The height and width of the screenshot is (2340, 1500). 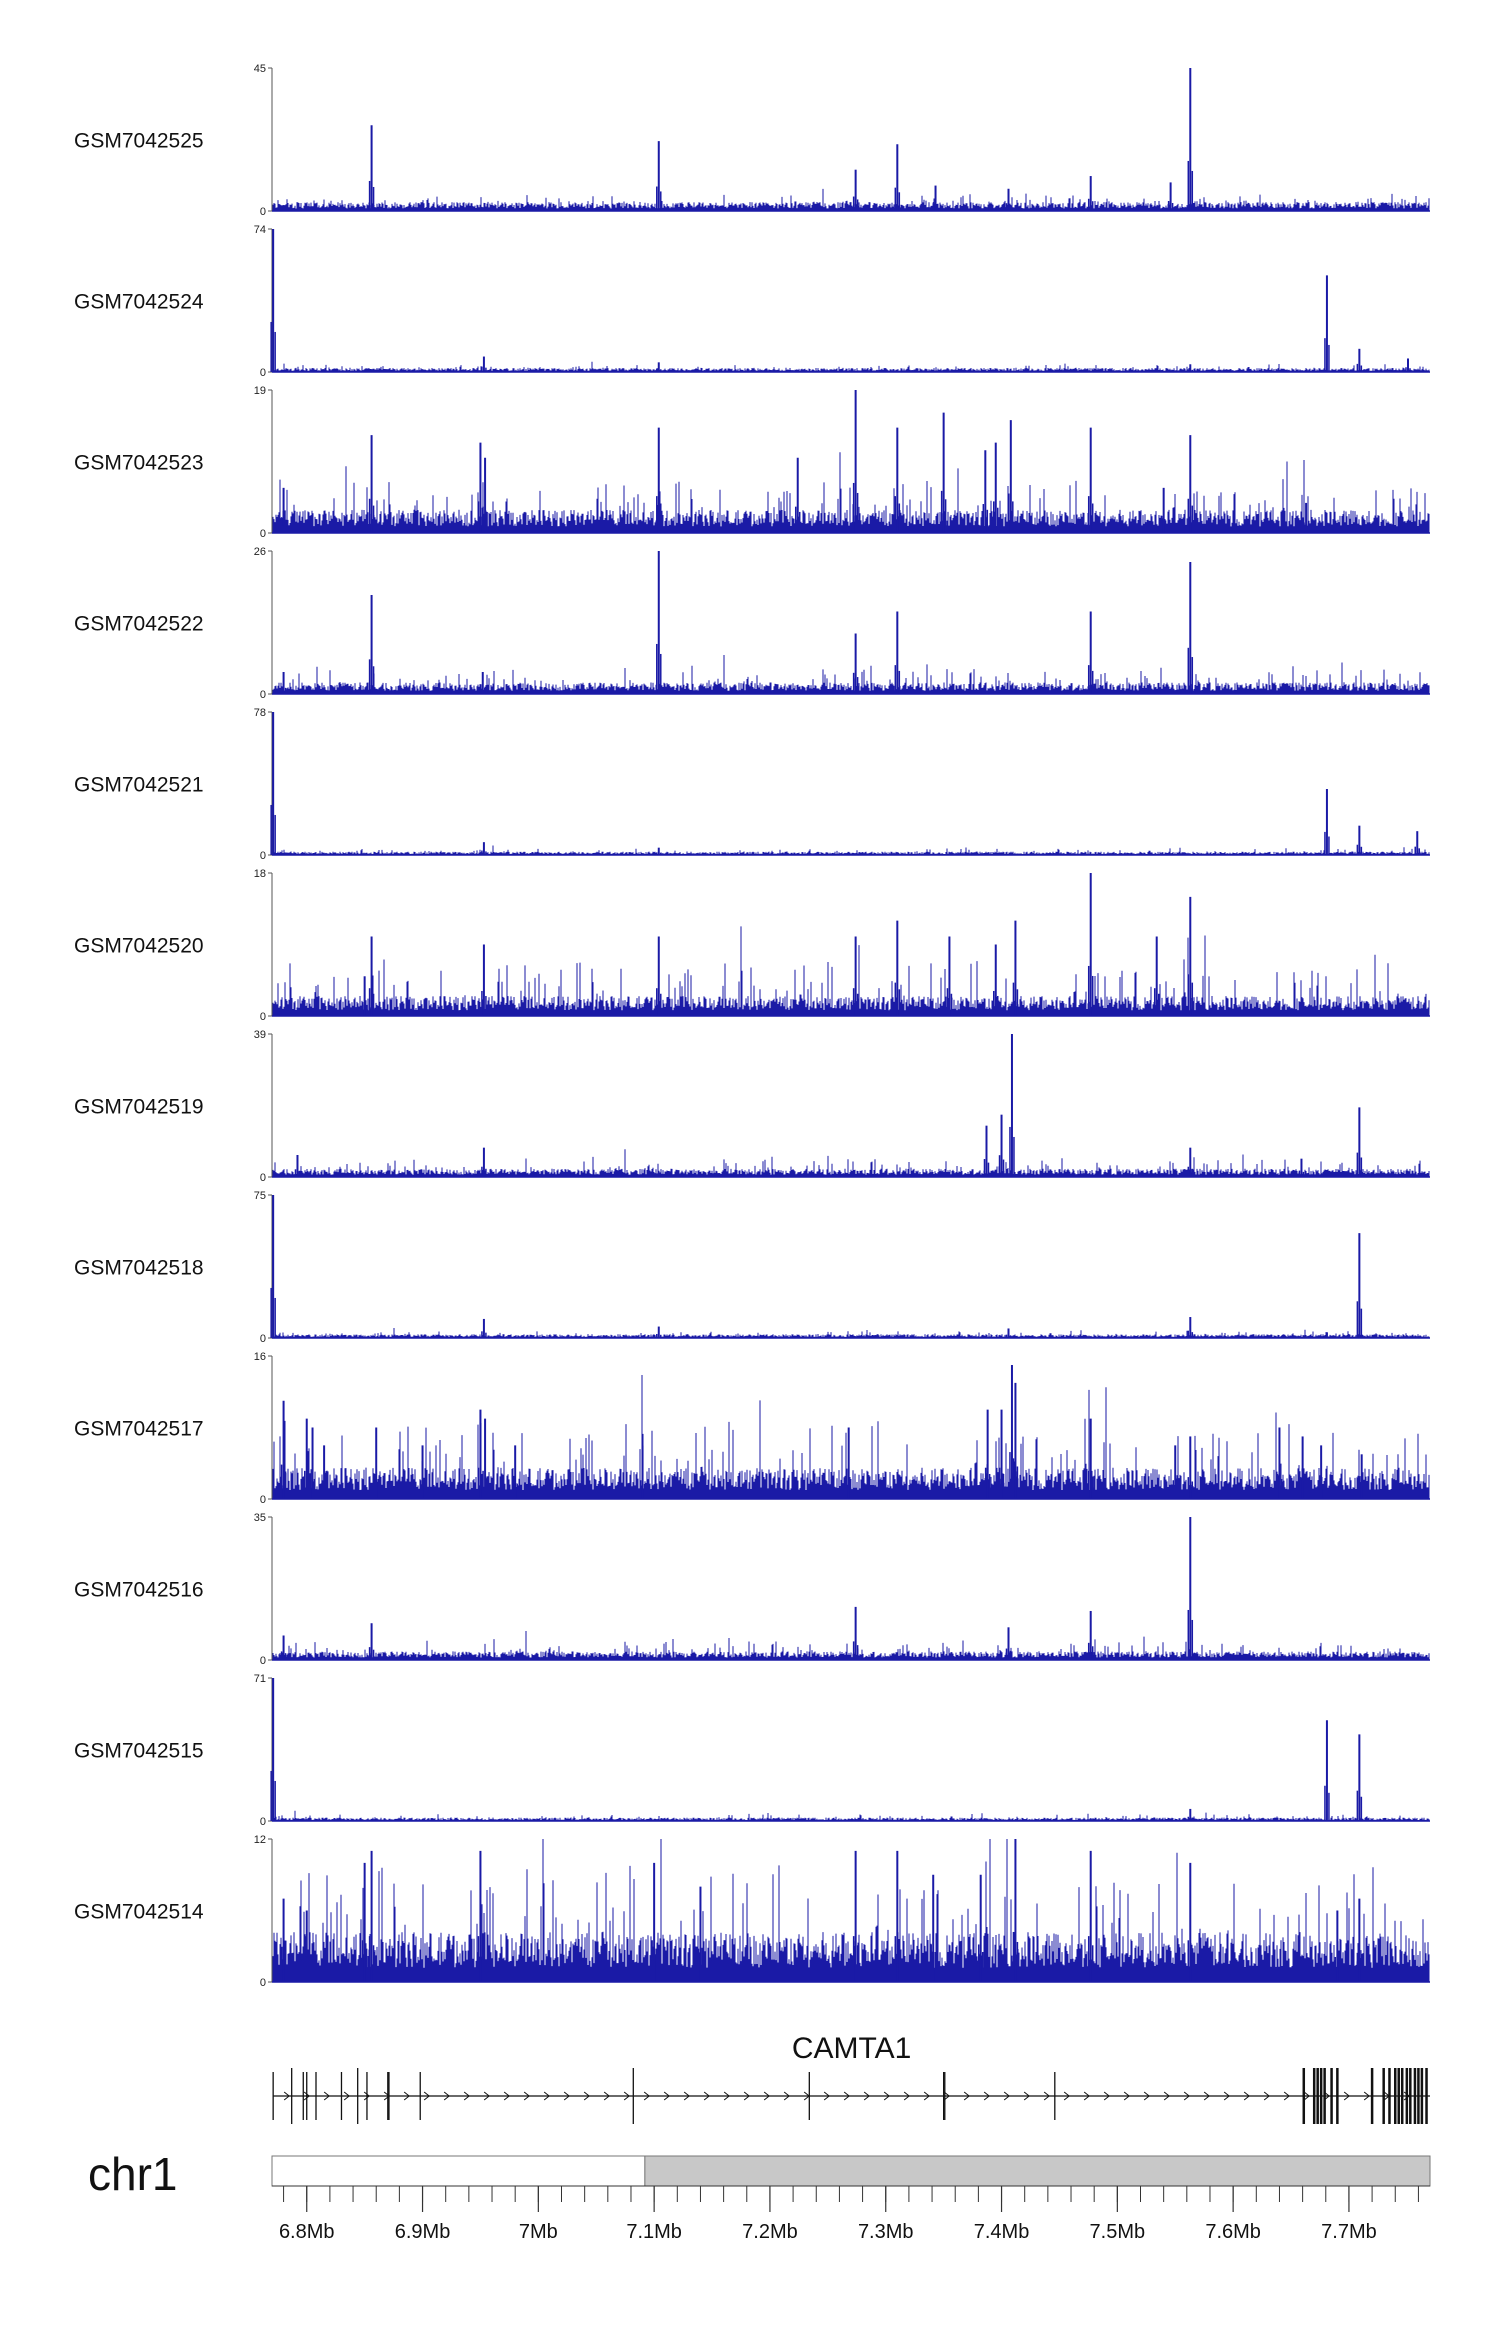 I want to click on chromosome-ideogram-track: chr1, so click(x=759, y=2174).